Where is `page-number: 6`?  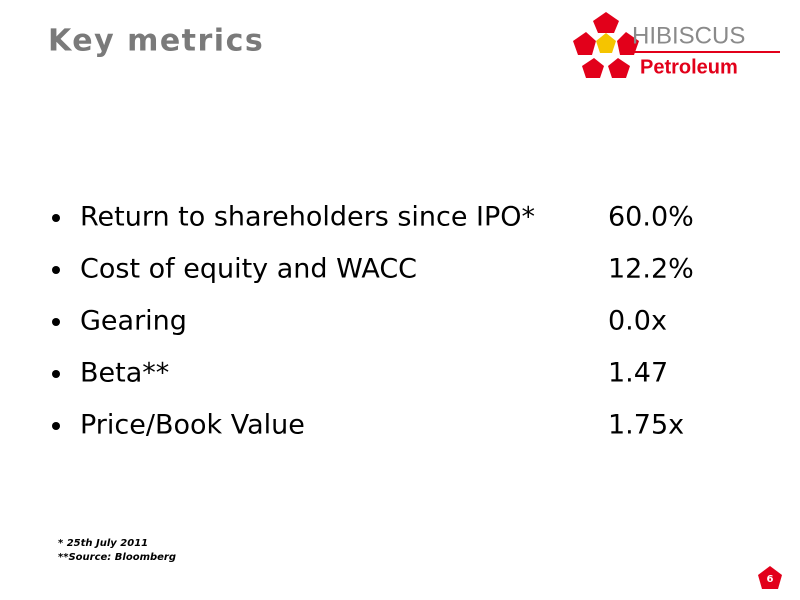
page-number: 6 is located at coordinates (770, 579).